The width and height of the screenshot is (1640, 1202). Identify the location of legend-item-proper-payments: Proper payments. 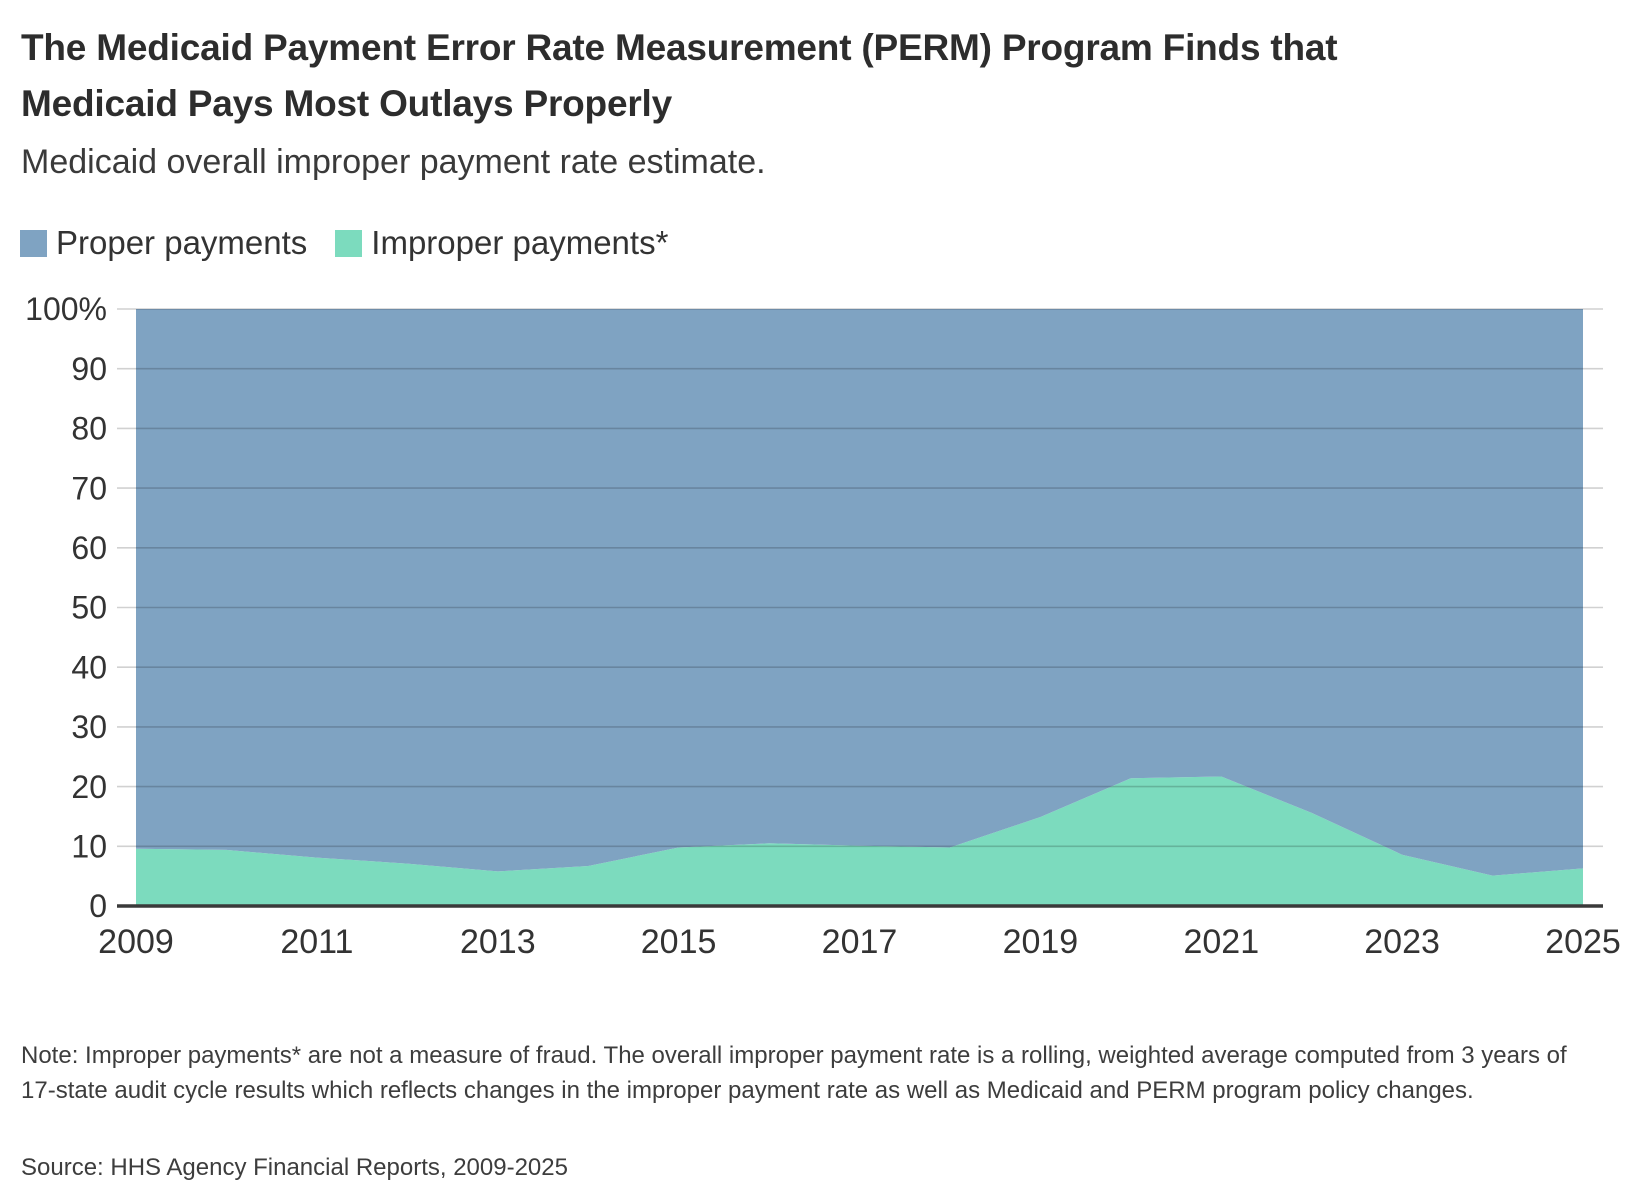
(163, 243).